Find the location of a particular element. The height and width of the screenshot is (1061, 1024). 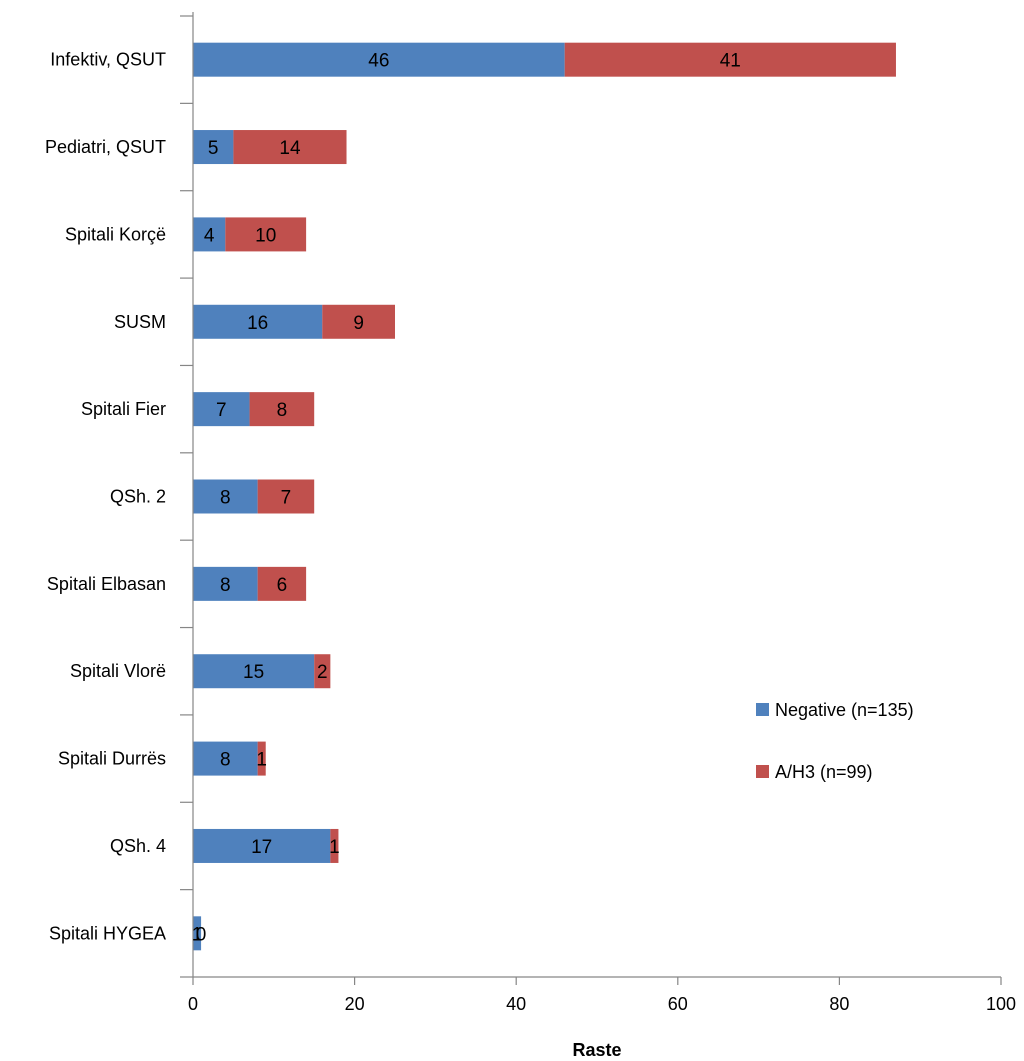

bar-value-label: 10 is located at coordinates (265, 235).